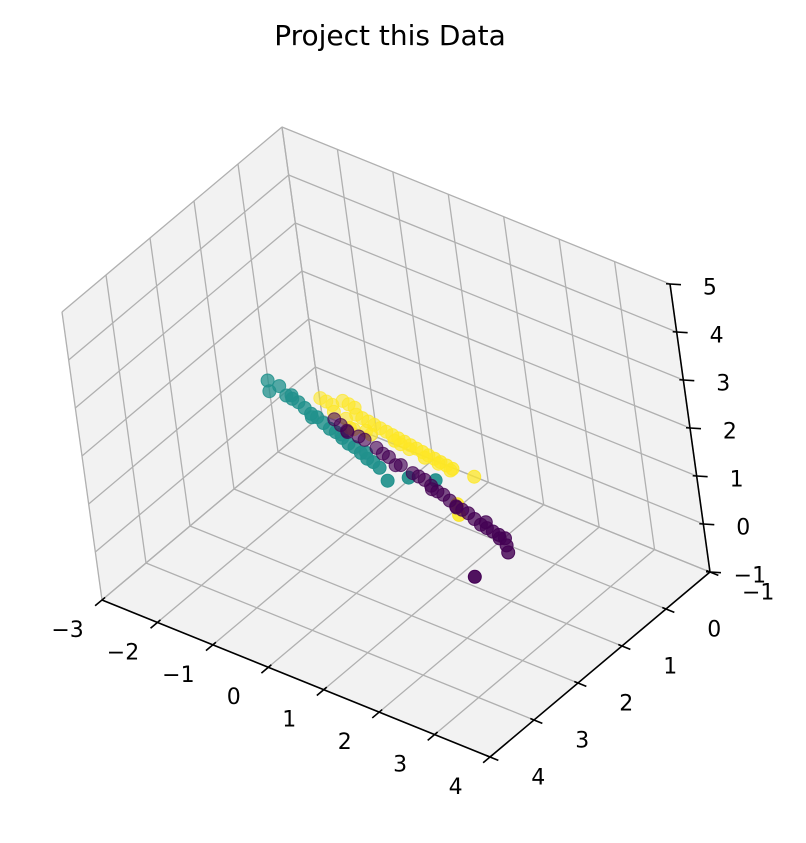 The image size is (806, 843). Describe the element at coordinates (723, 383) in the screenshot. I see `z-tick-label: 3` at that location.